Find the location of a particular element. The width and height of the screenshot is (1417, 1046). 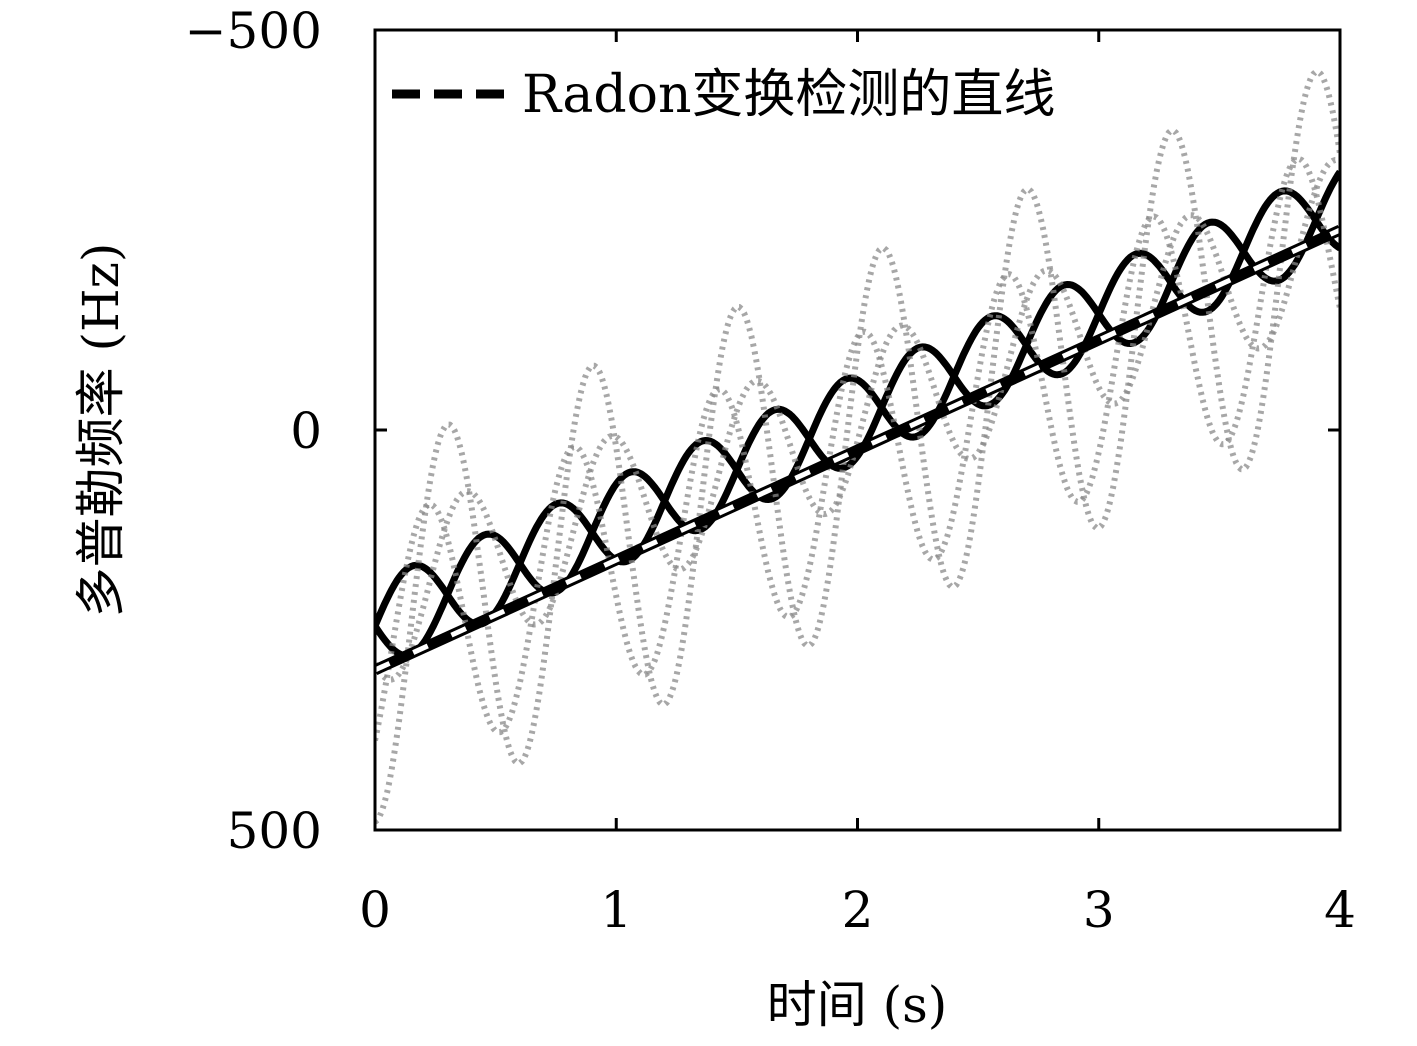

x-tick-label: 4 is located at coordinates (1340, 910).